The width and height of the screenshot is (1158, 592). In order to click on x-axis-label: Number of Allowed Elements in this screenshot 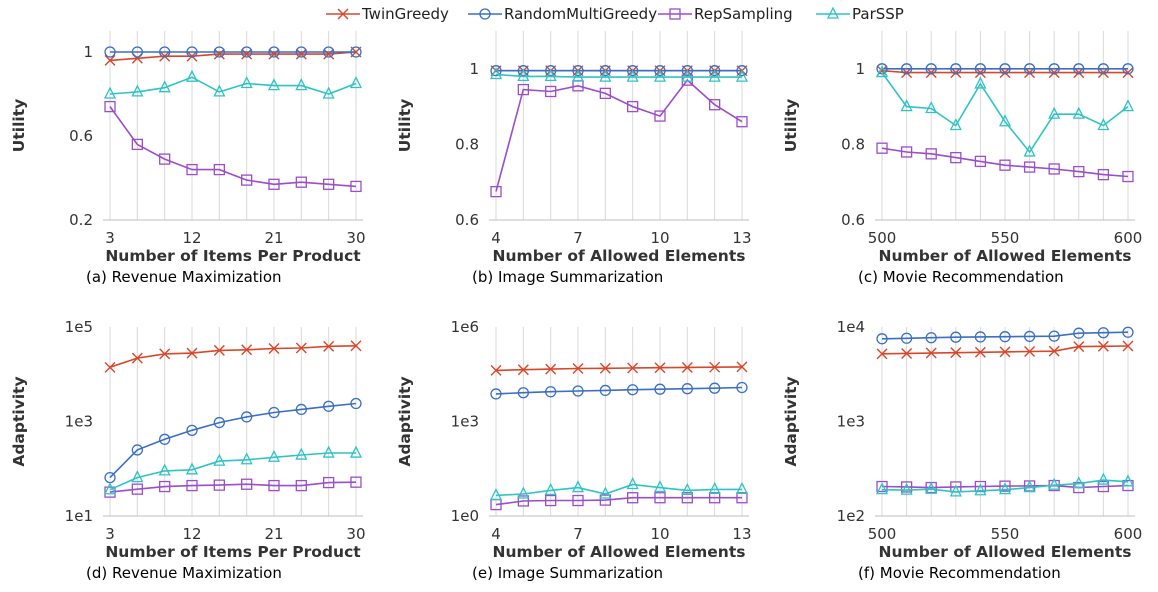, I will do `click(1005, 552)`.